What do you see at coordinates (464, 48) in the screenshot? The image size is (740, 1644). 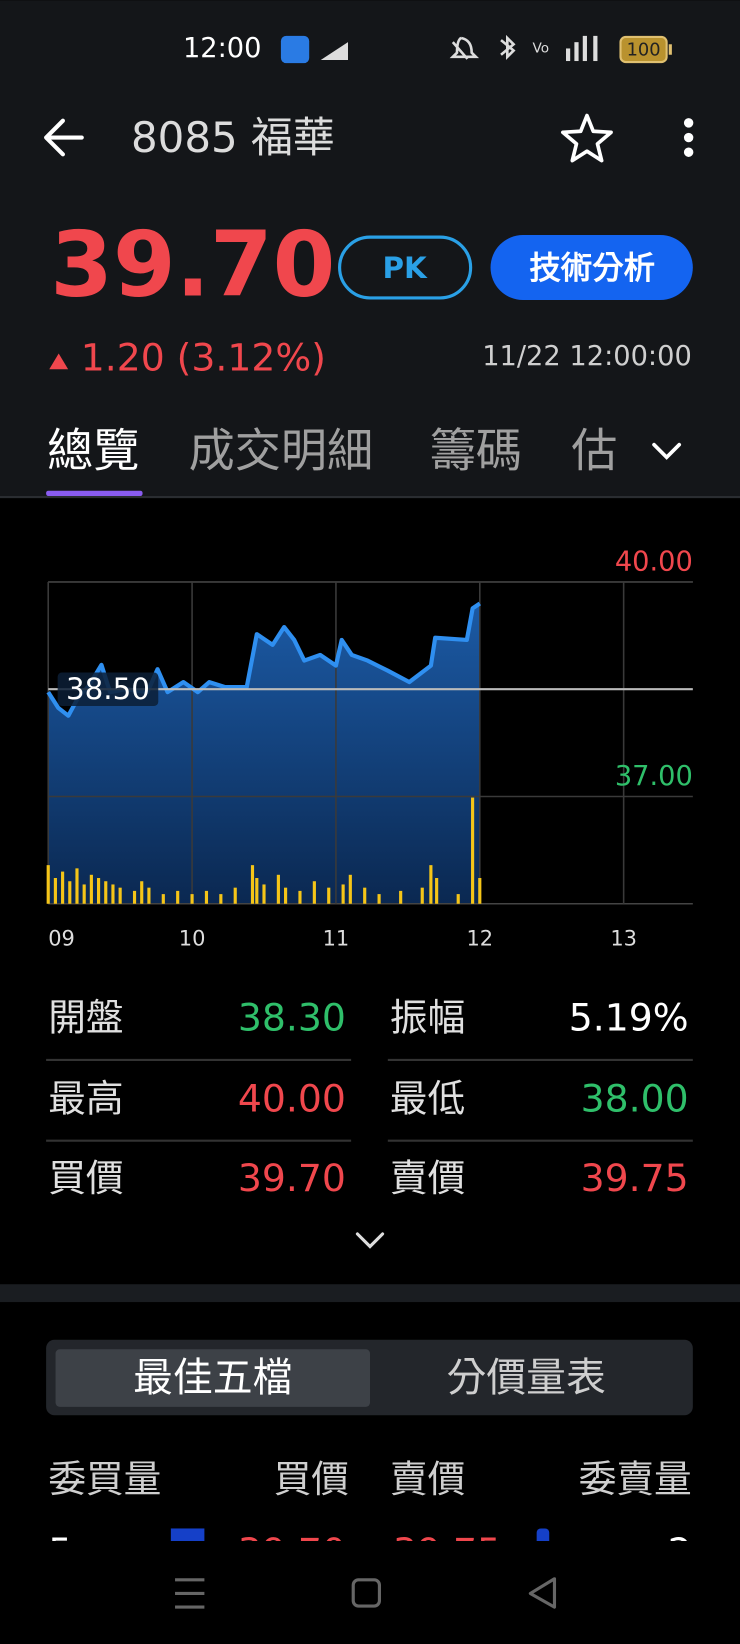 I see `mute-icon` at bounding box center [464, 48].